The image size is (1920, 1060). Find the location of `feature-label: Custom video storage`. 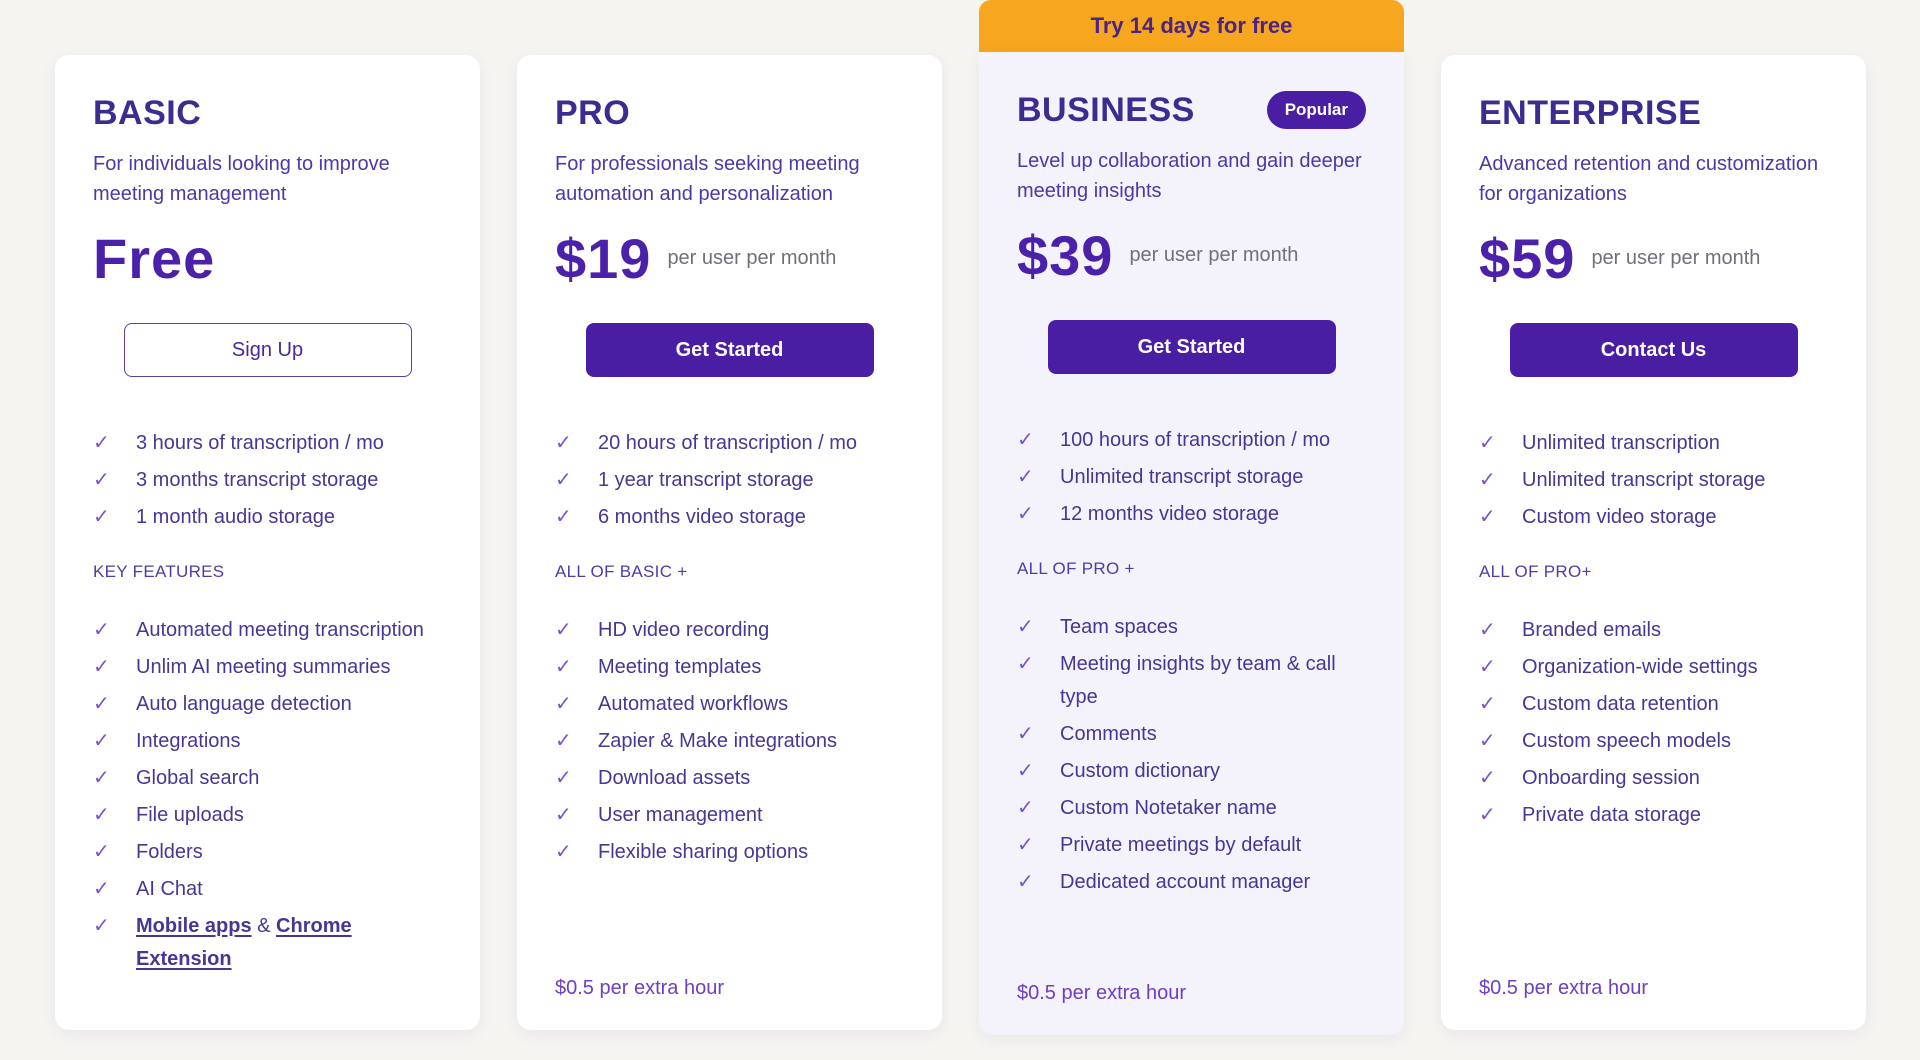

feature-label: Custom video storage is located at coordinates (1619, 517).